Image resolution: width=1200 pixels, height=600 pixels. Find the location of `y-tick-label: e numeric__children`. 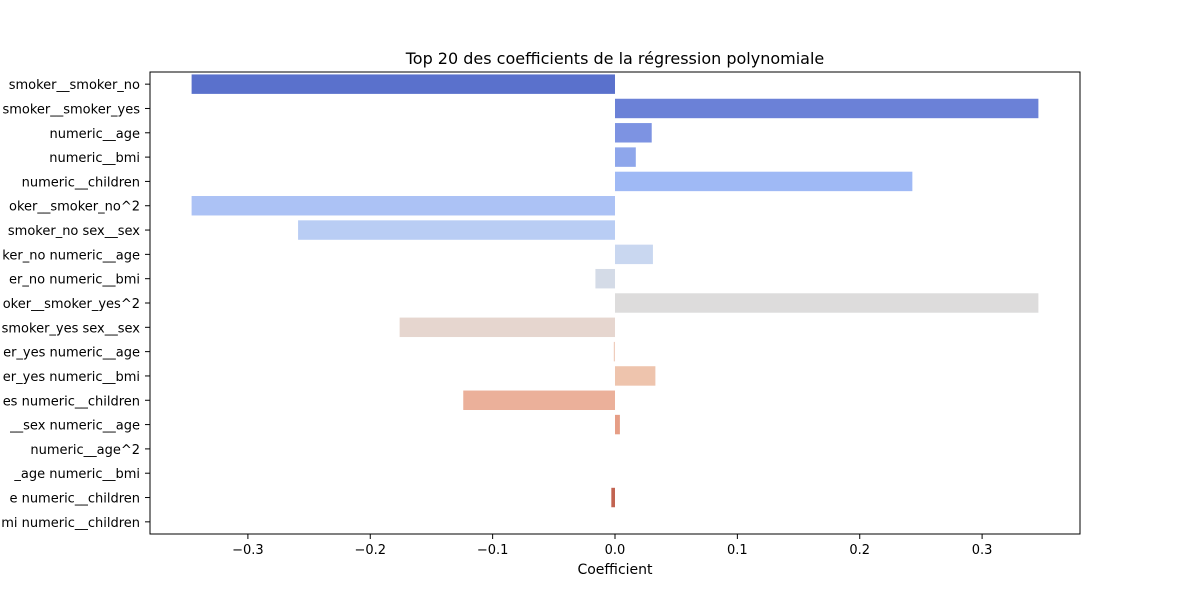

y-tick-label: e numeric__children is located at coordinates (74, 499).